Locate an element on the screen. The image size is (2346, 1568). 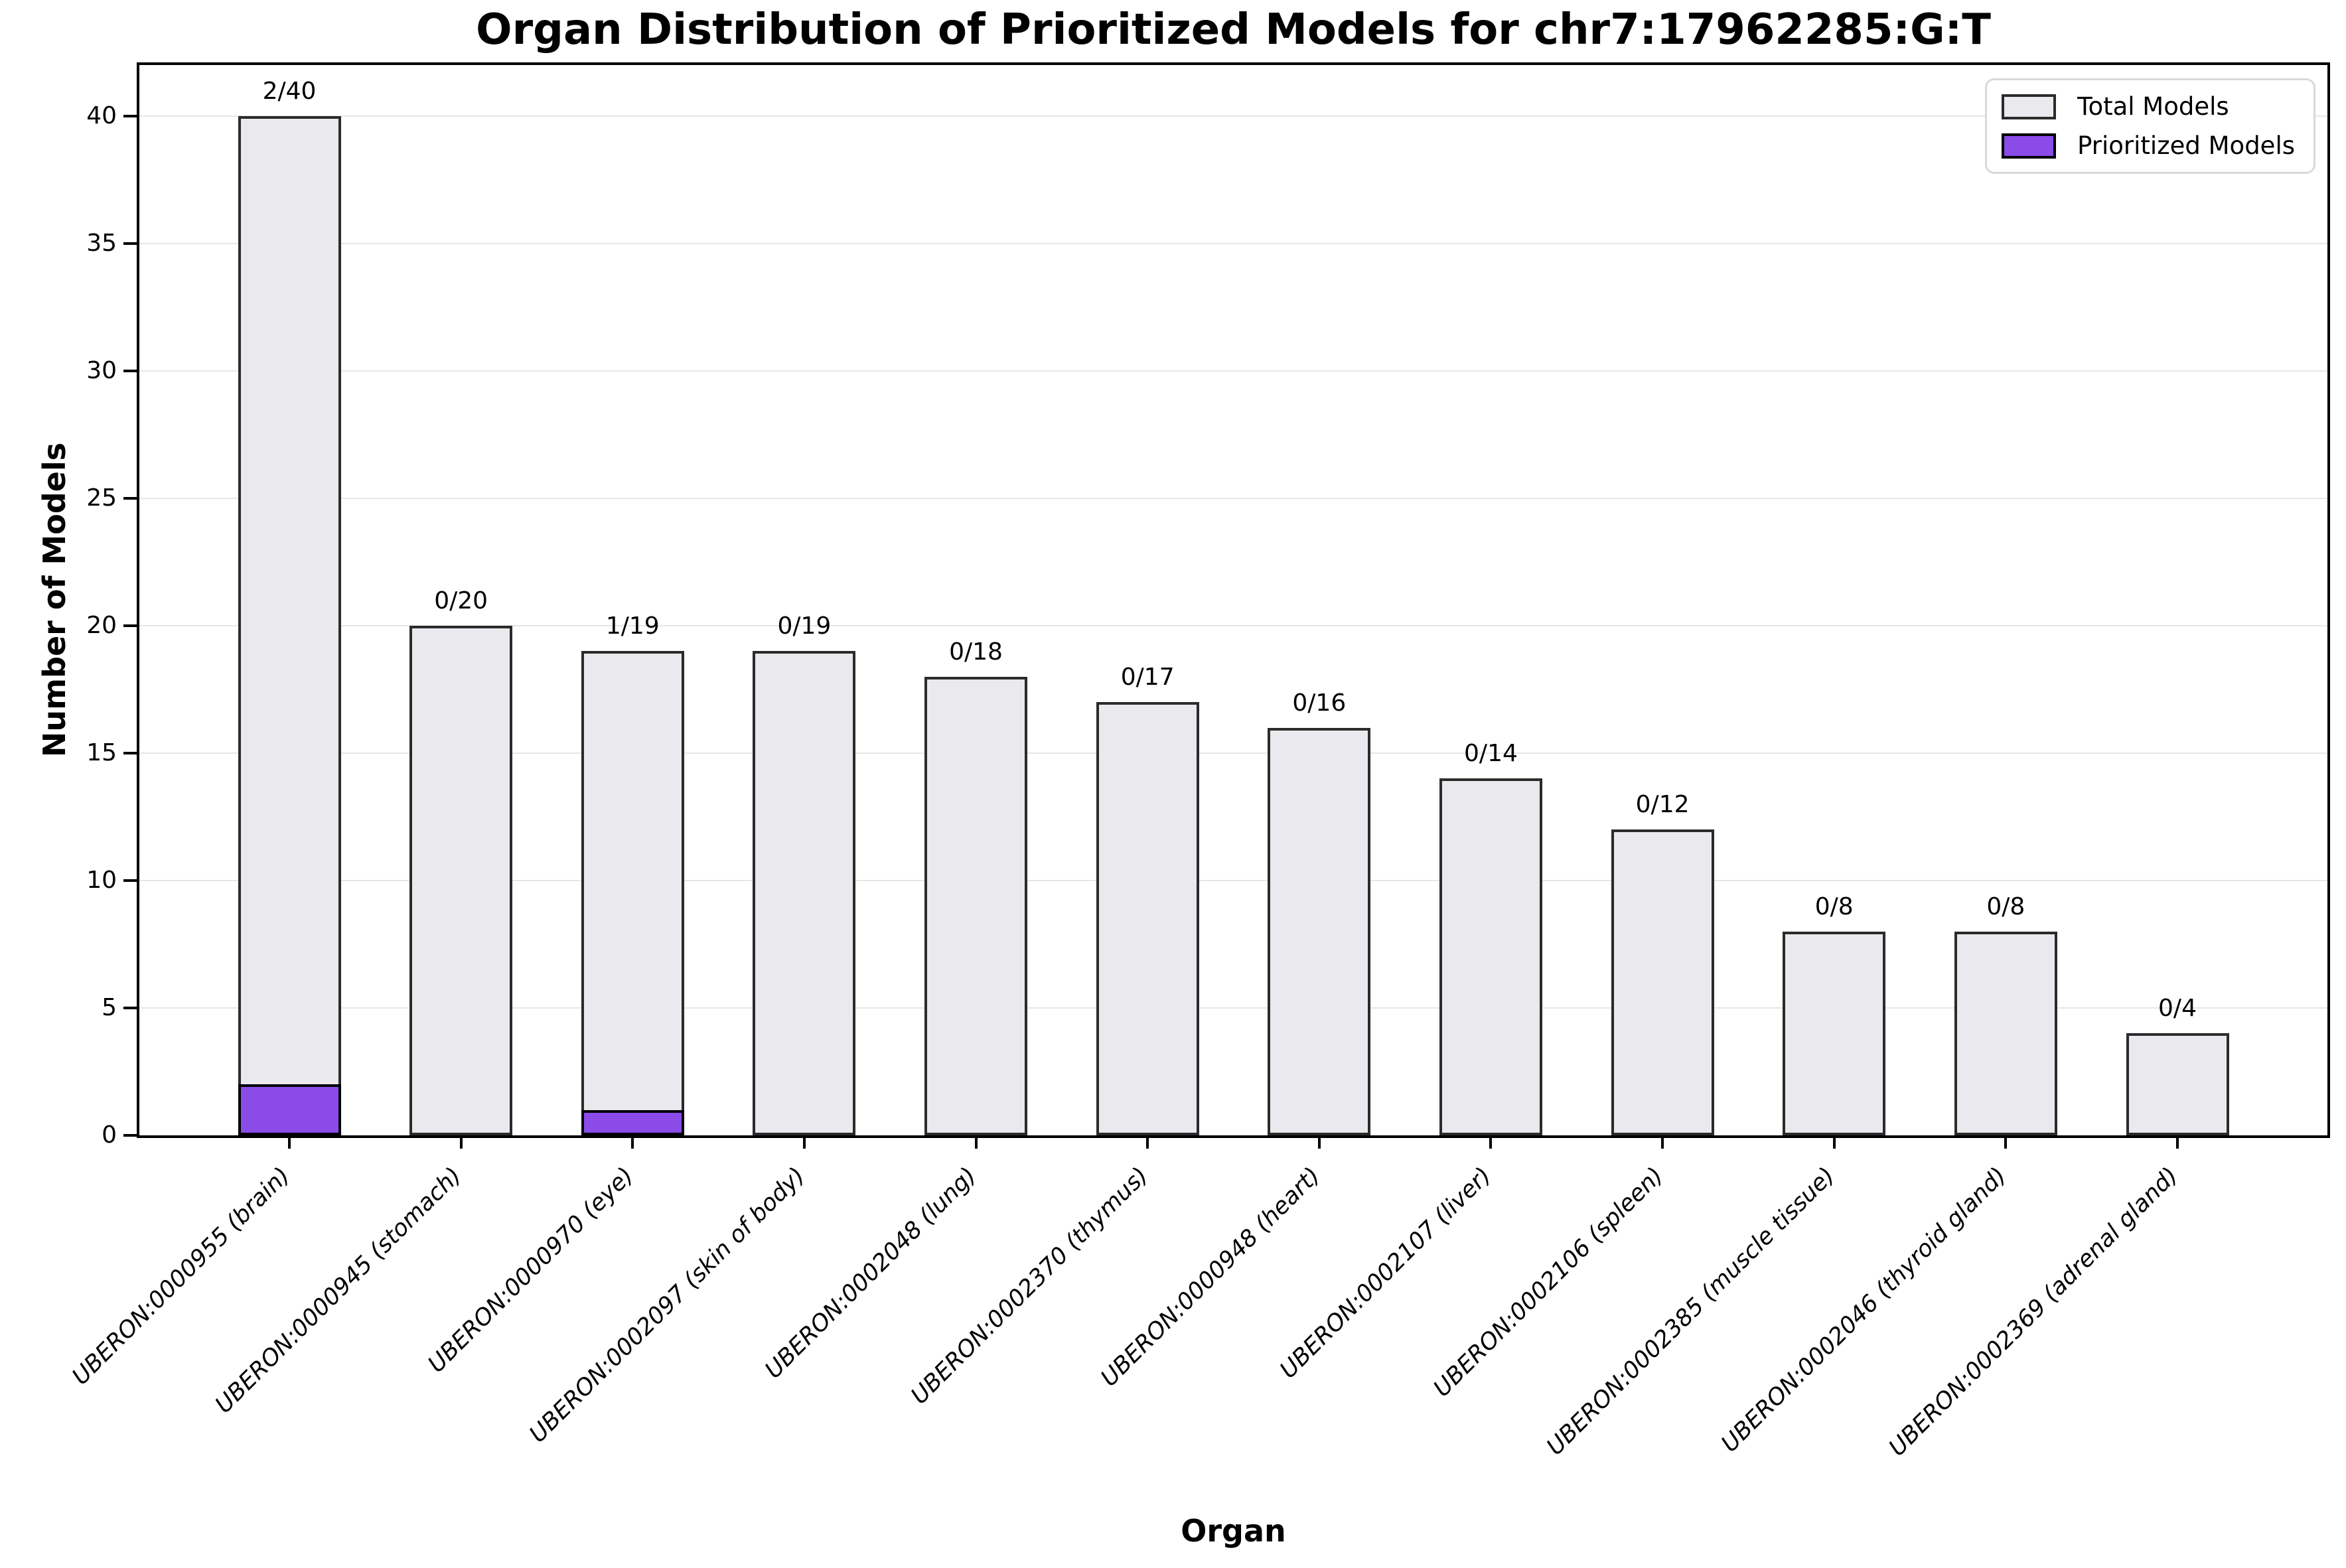
x-axis-label: Organ is located at coordinates (1233, 1531).